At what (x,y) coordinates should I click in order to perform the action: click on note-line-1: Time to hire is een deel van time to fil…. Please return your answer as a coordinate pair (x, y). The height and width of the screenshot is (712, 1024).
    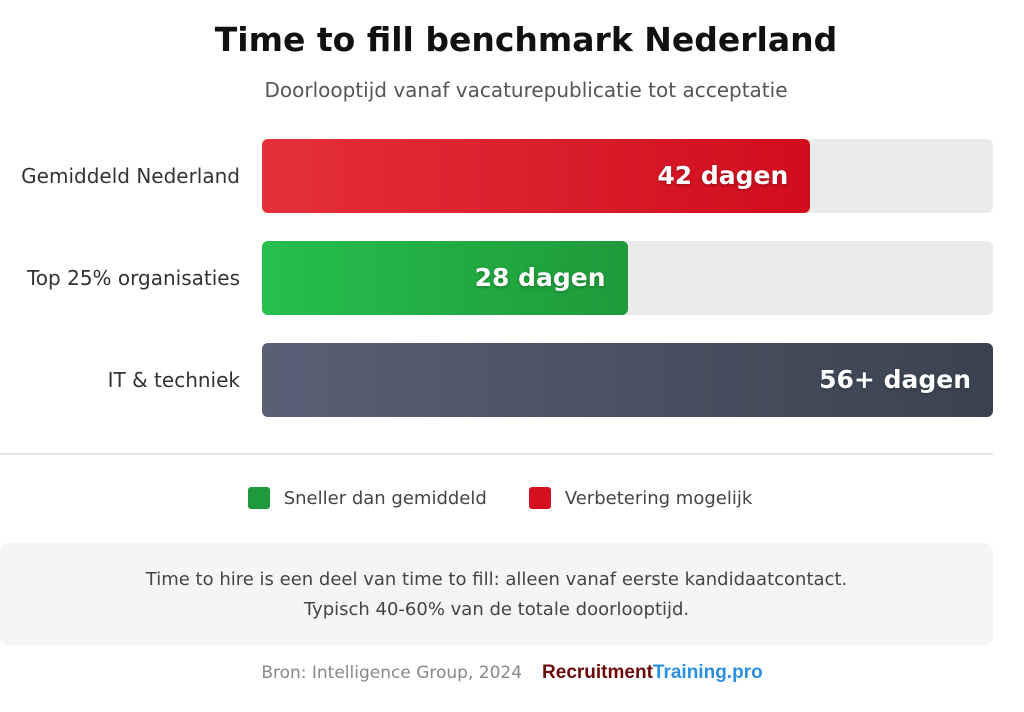
    Looking at the image, I should click on (496, 579).